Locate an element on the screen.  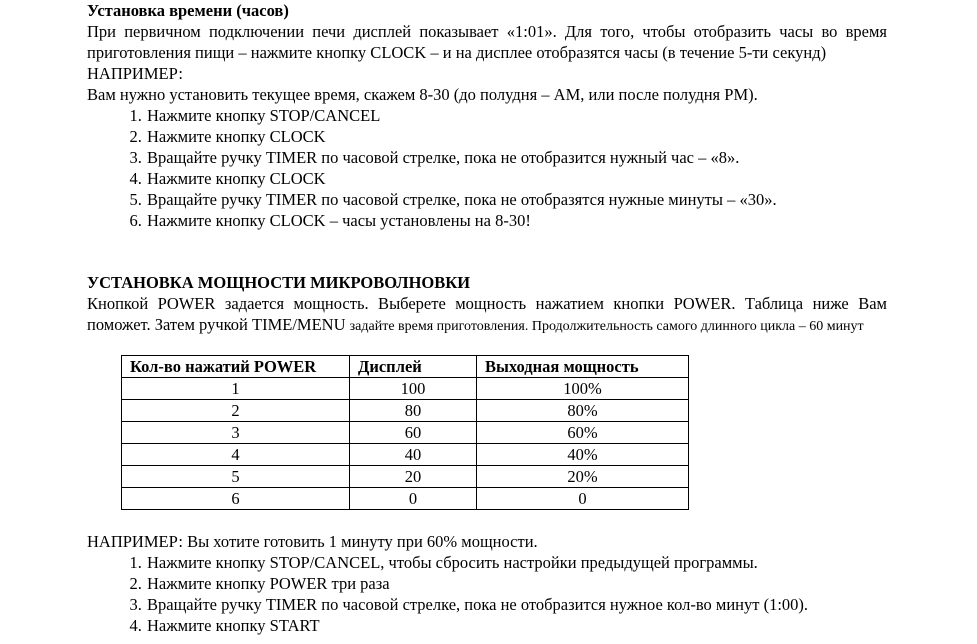
cell: 40% is located at coordinates (582, 454).